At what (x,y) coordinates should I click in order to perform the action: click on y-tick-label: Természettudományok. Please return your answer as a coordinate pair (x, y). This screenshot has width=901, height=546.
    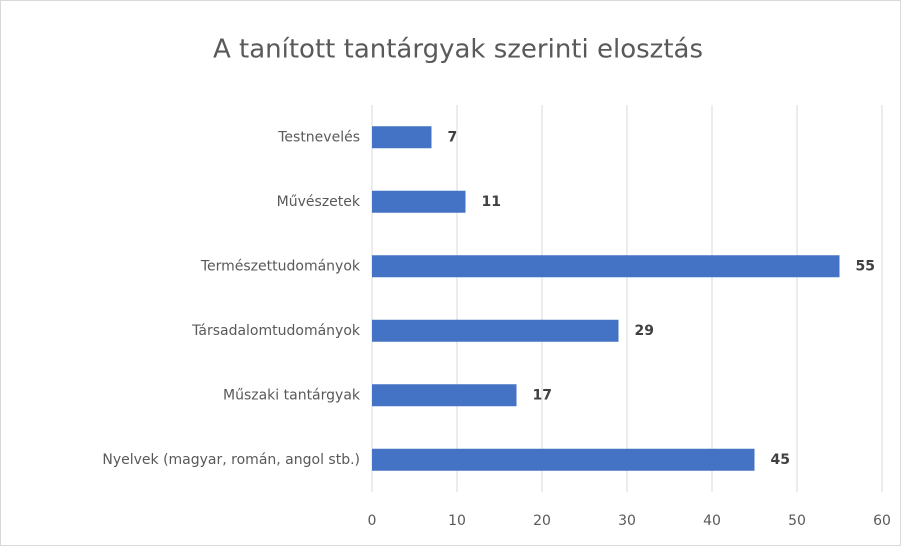
    Looking at the image, I should click on (280, 266).